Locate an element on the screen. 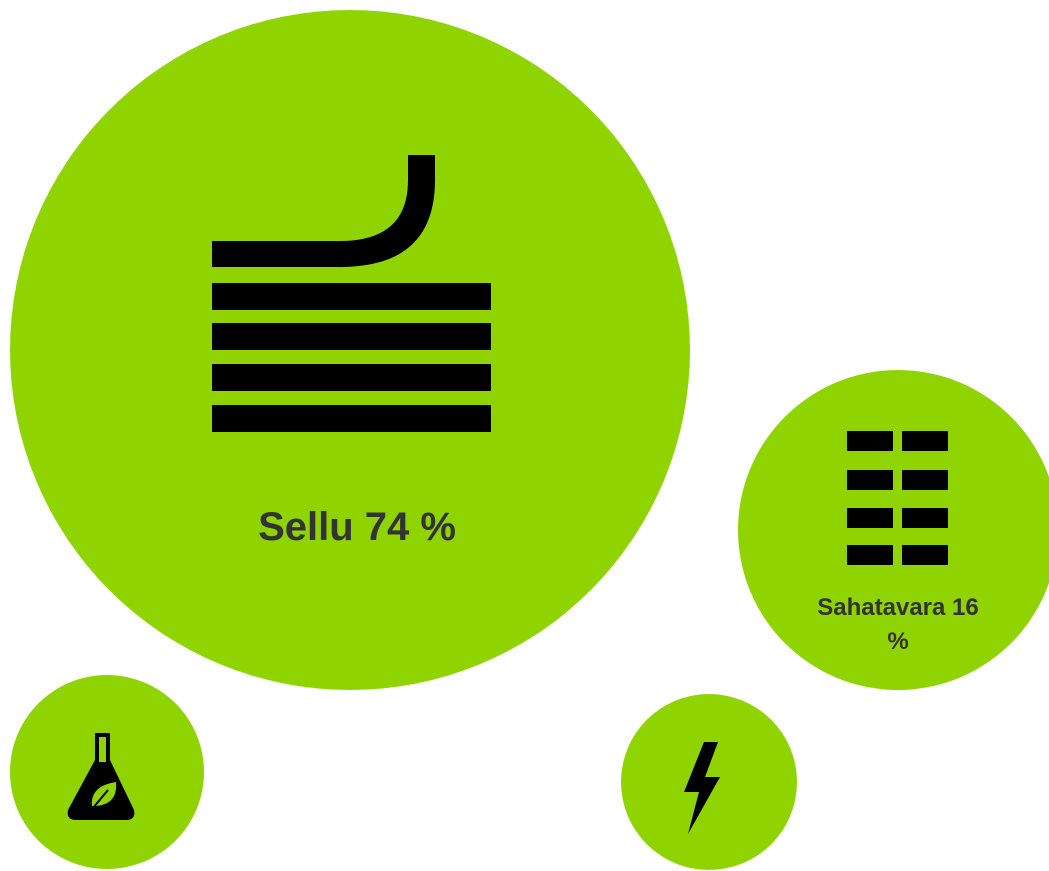  lumber-icon is located at coordinates (897, 498).